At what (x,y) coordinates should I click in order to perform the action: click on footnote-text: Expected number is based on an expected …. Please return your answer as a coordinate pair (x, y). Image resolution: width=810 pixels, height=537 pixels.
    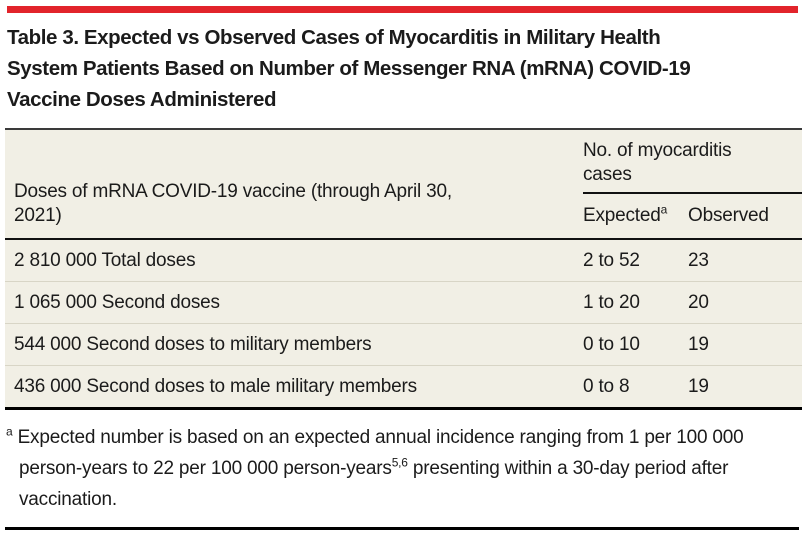
    Looking at the image, I should click on (380, 453).